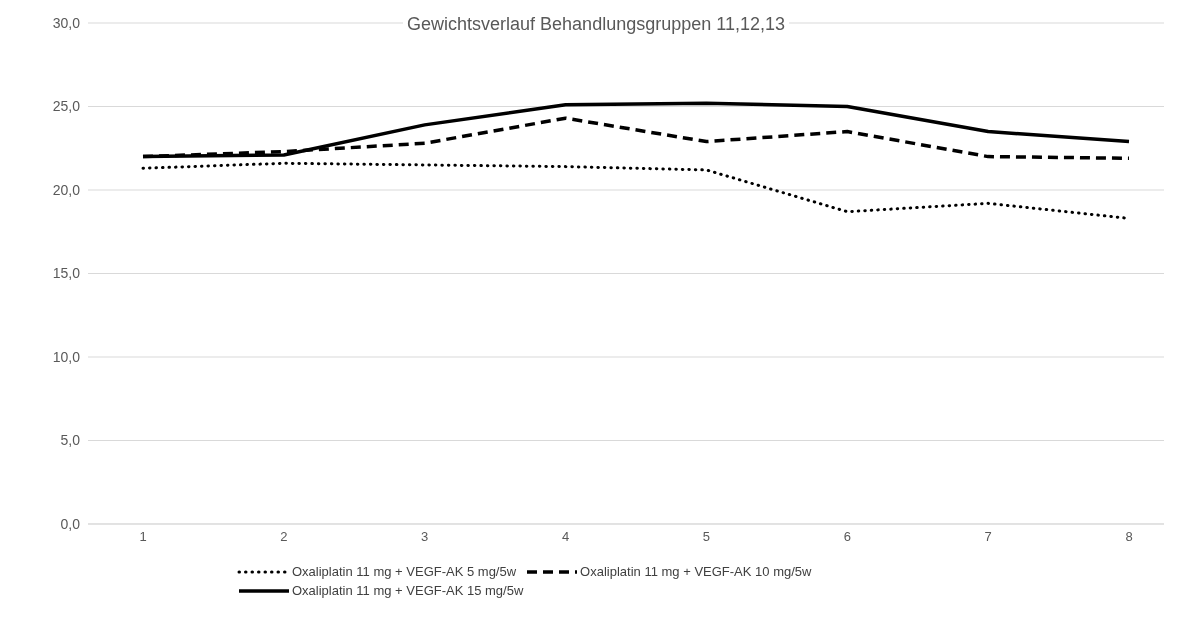 Image resolution: width=1192 pixels, height=620 pixels. I want to click on x-tick-label: 4, so click(565, 537).